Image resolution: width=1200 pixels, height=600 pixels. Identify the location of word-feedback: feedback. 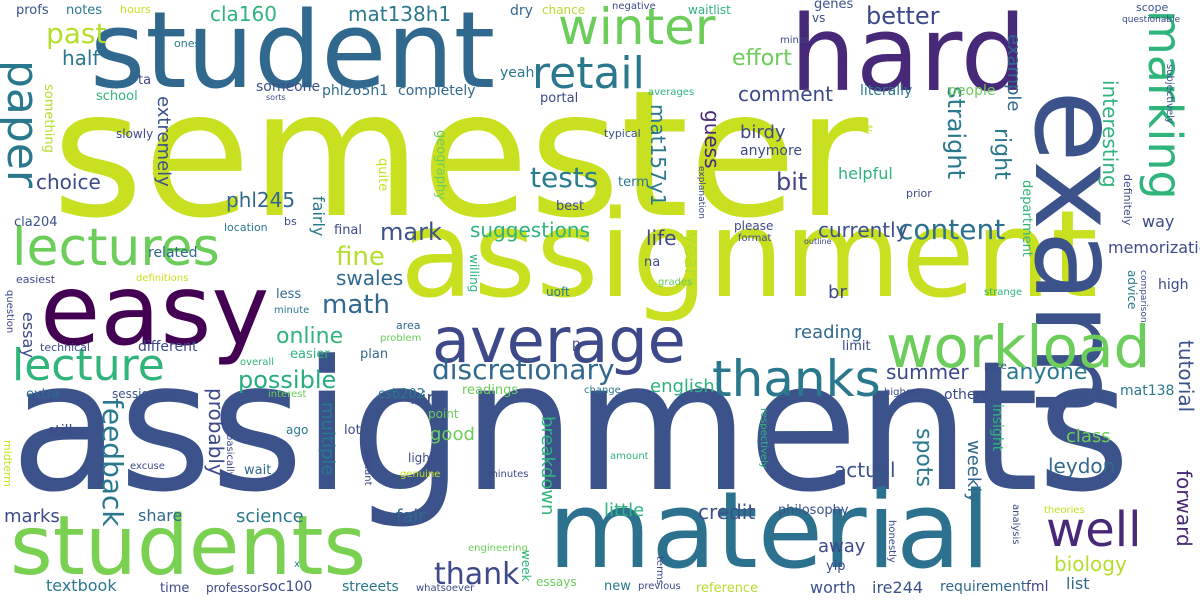
(112, 462).